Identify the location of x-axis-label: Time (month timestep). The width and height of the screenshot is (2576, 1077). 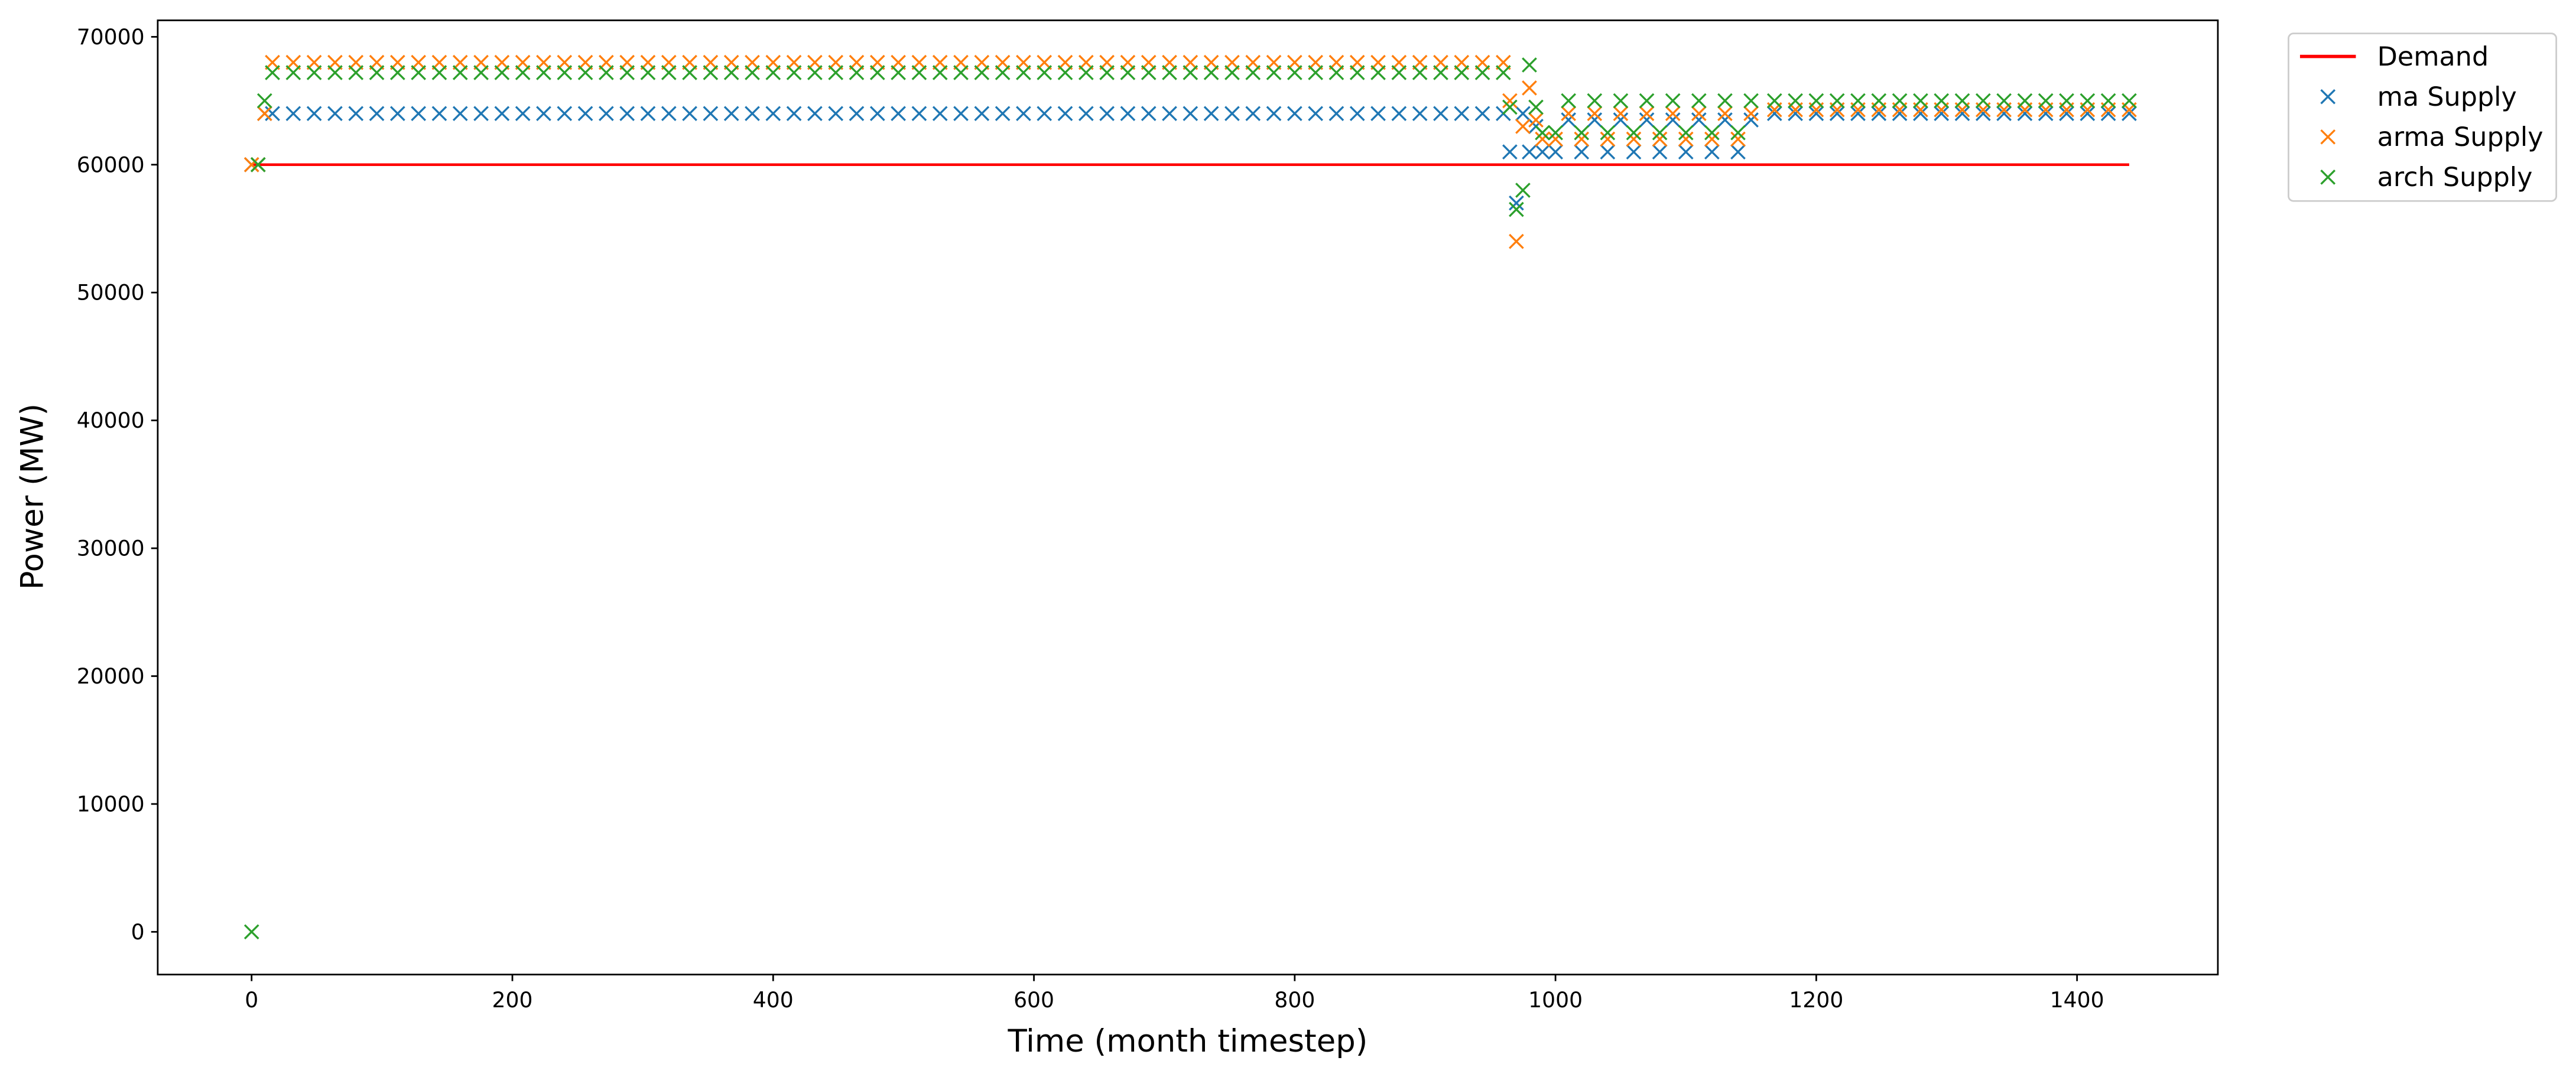
(1188, 1041).